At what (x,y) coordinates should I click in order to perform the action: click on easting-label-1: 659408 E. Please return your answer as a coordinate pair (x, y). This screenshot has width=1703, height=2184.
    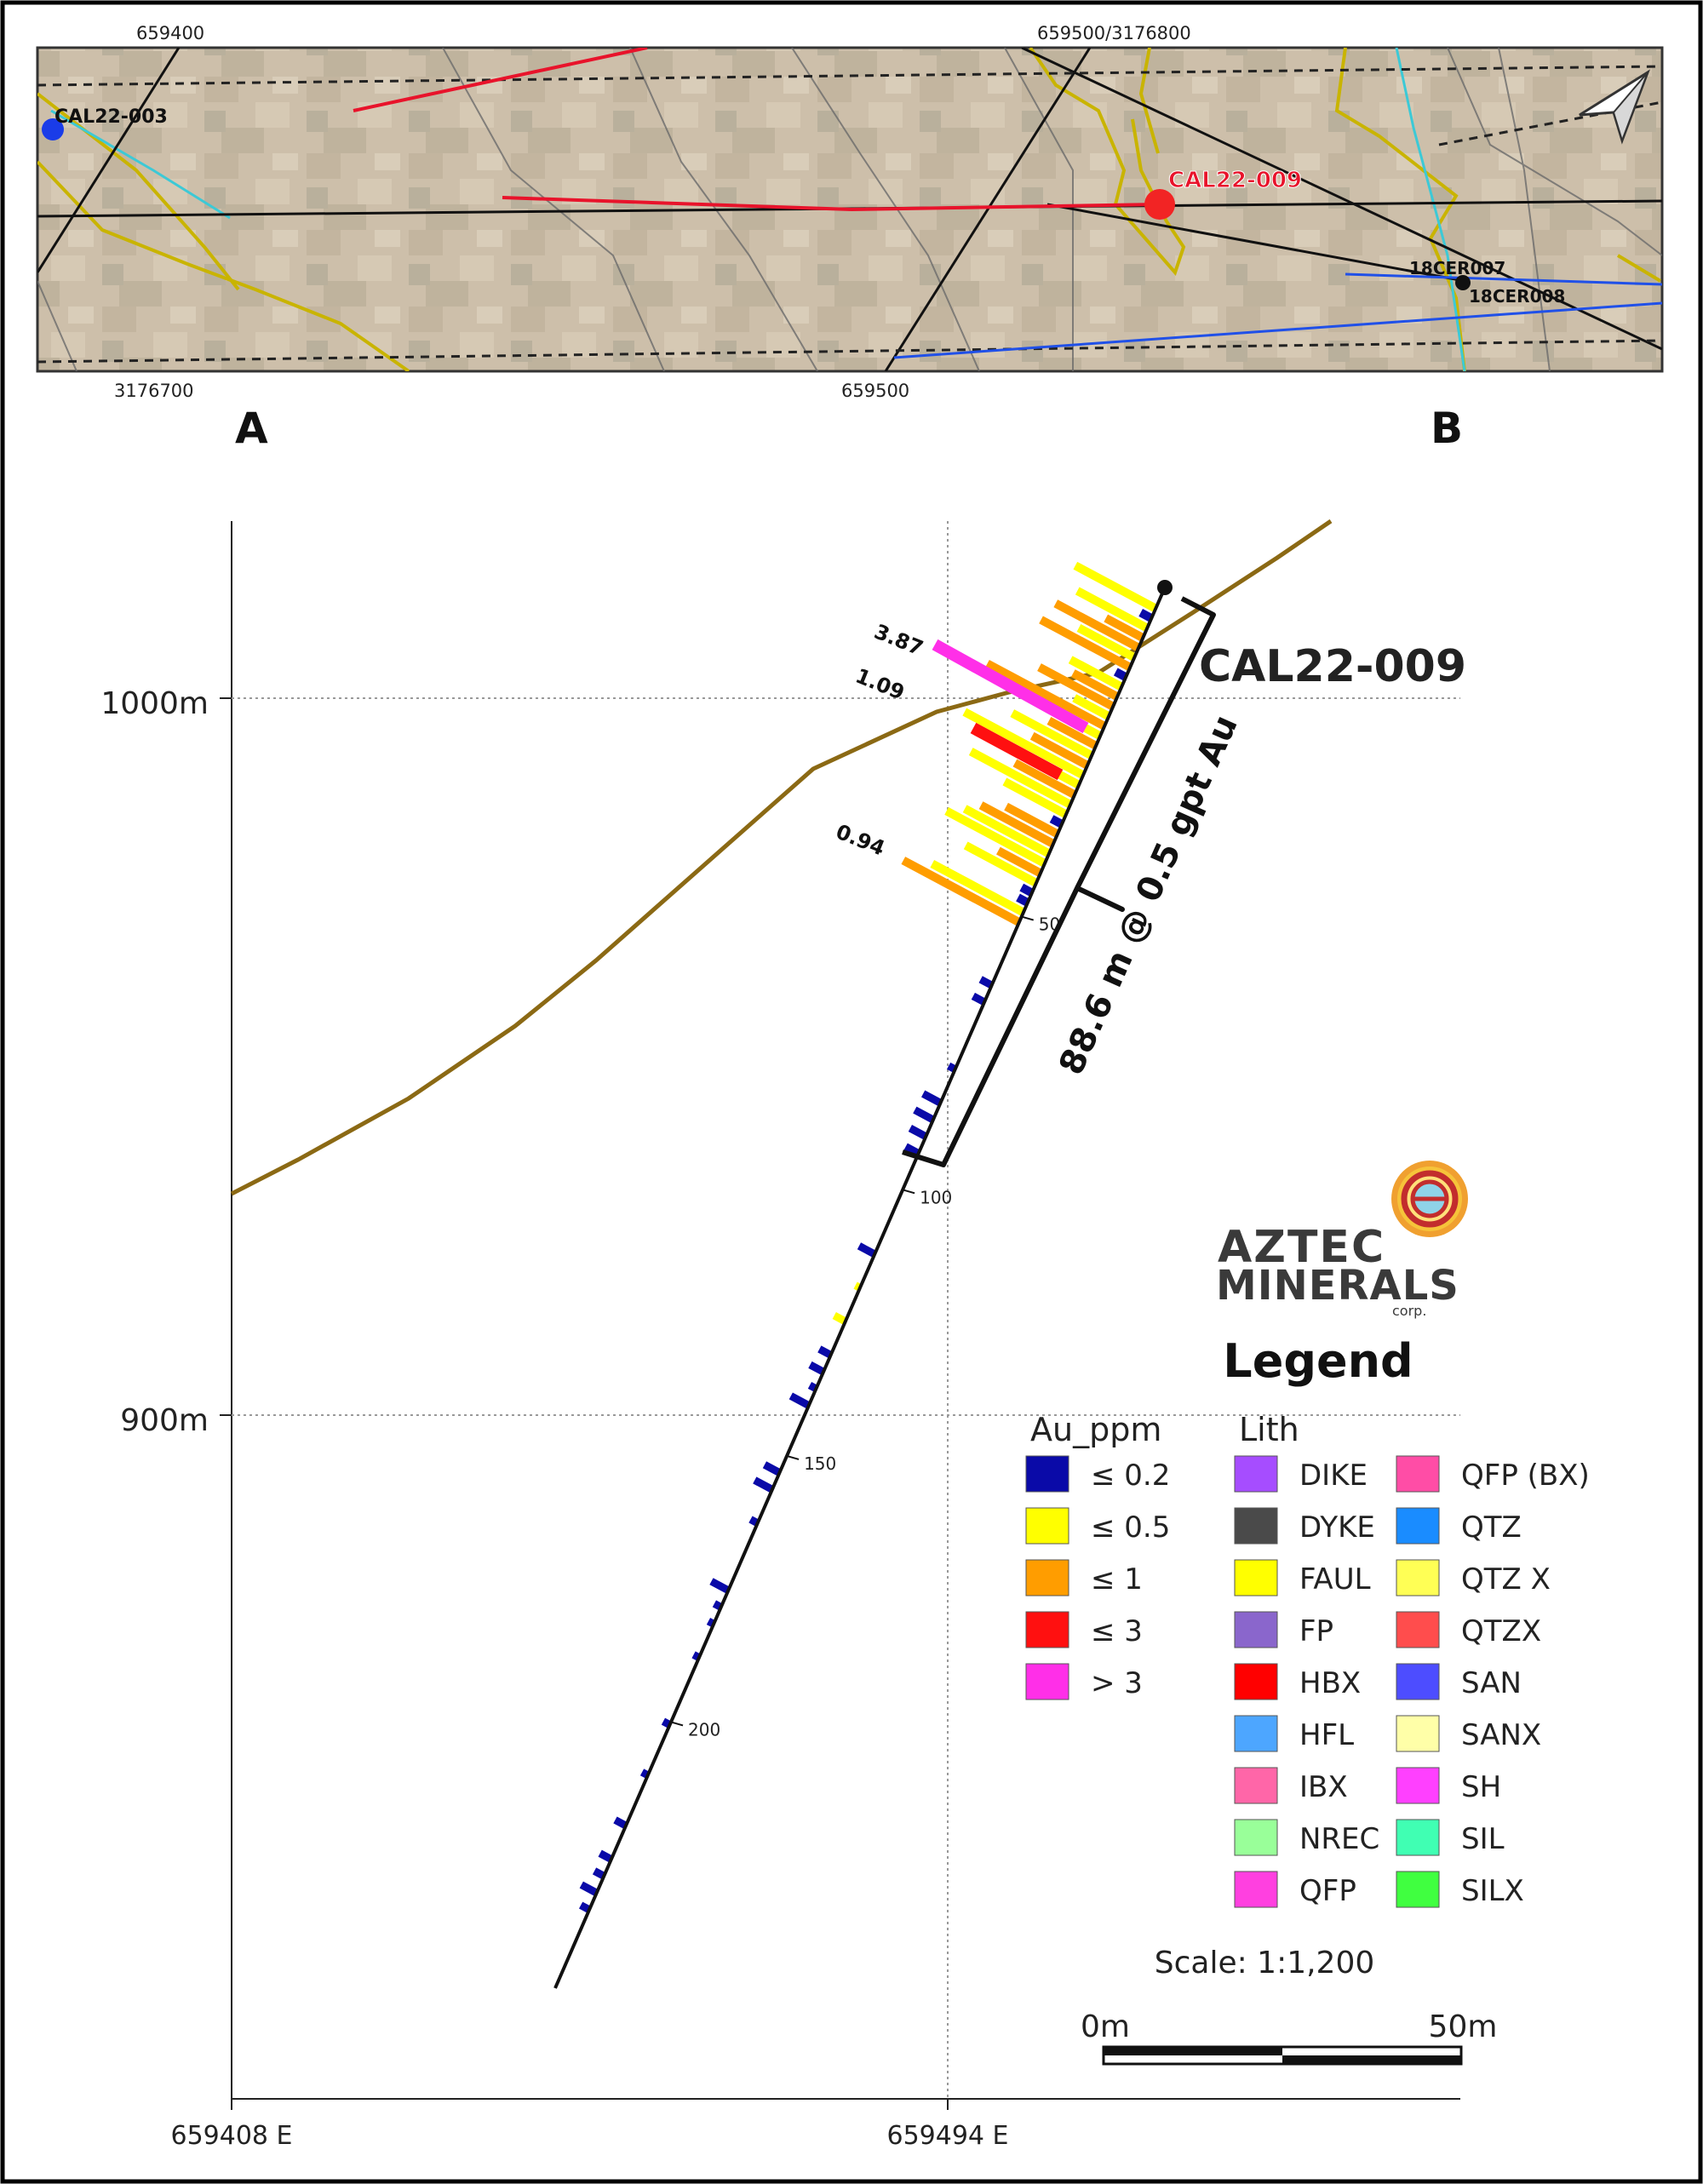
    Looking at the image, I should click on (231, 2136).